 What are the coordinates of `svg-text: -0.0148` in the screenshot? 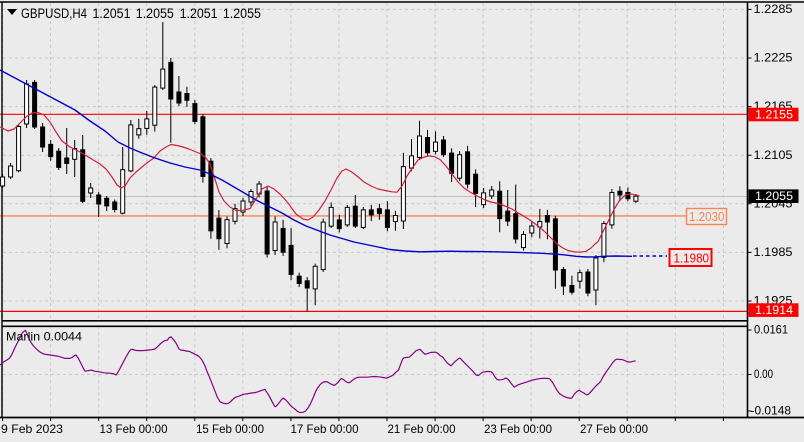 It's located at (771, 411).